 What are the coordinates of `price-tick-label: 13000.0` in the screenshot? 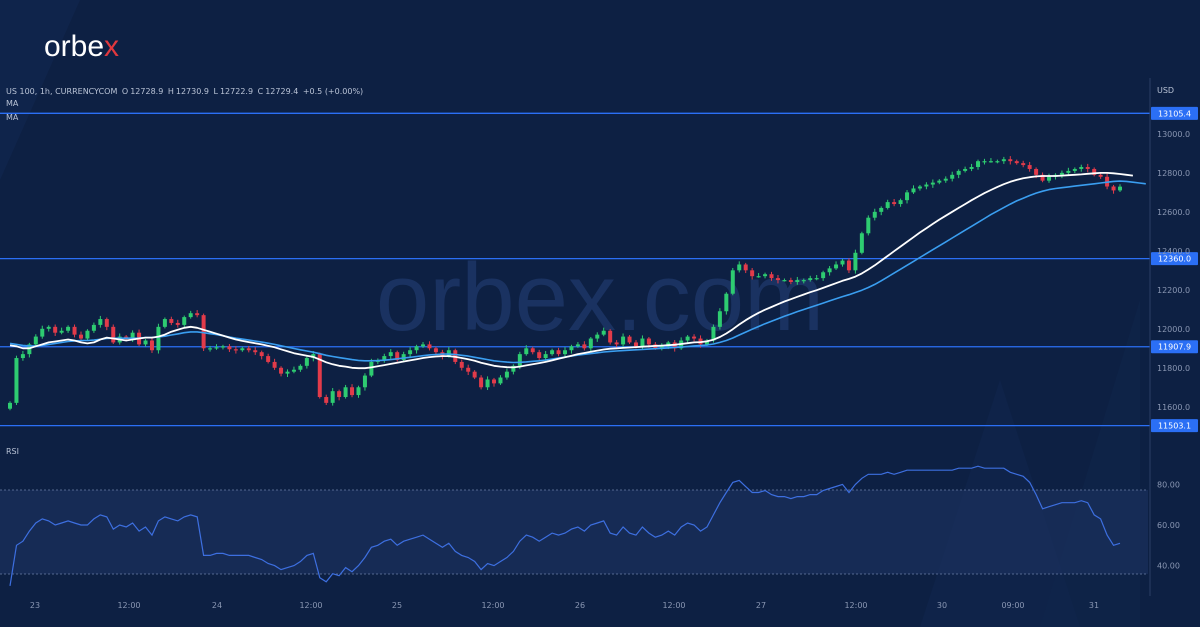 It's located at (1173, 134).